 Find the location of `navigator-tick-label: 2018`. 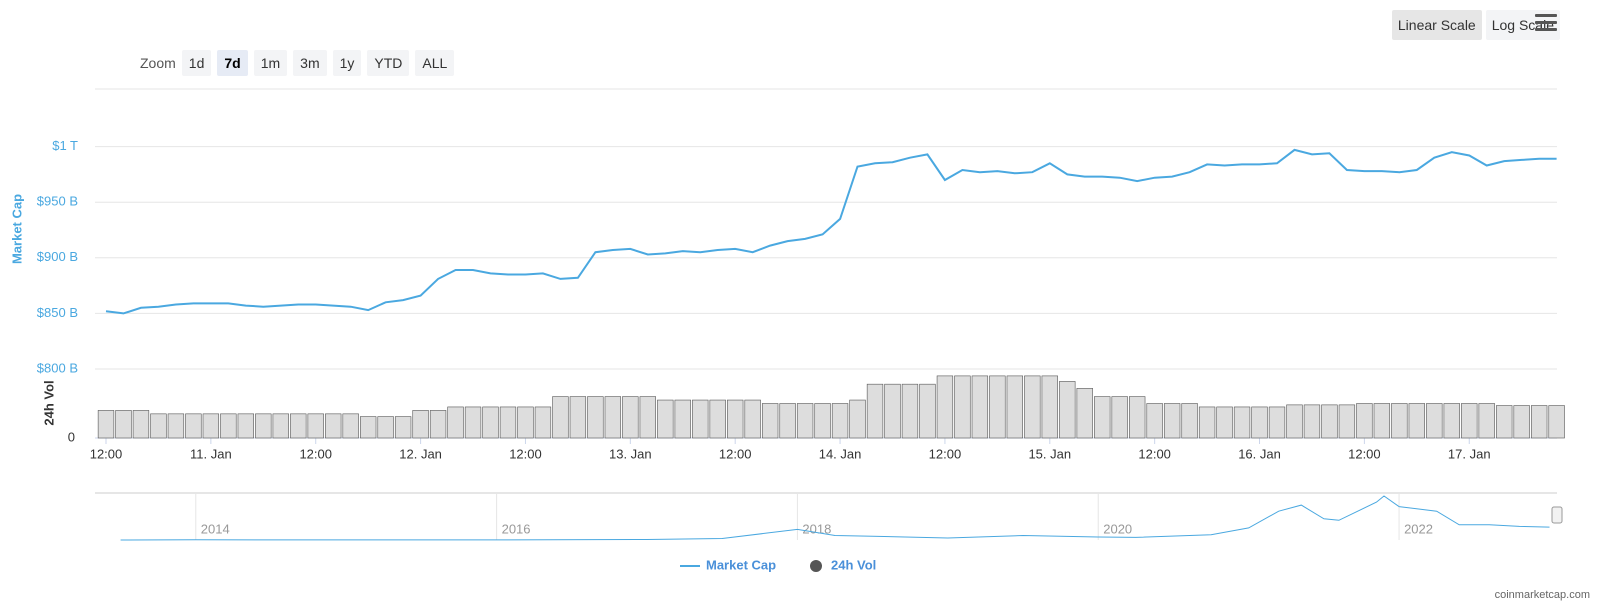

navigator-tick-label: 2018 is located at coordinates (816, 528).